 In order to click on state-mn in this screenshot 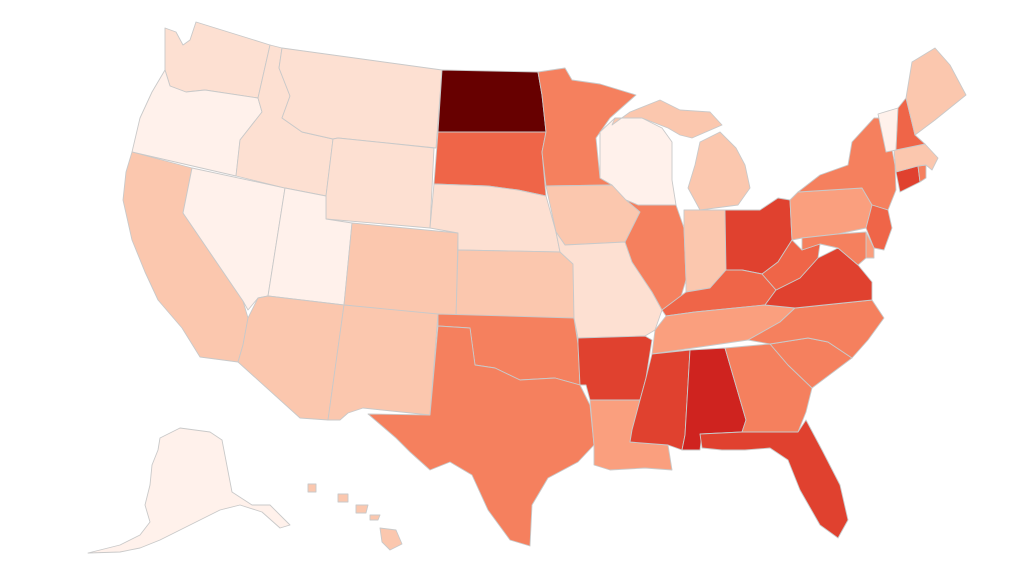, I will do `click(587, 127)`.